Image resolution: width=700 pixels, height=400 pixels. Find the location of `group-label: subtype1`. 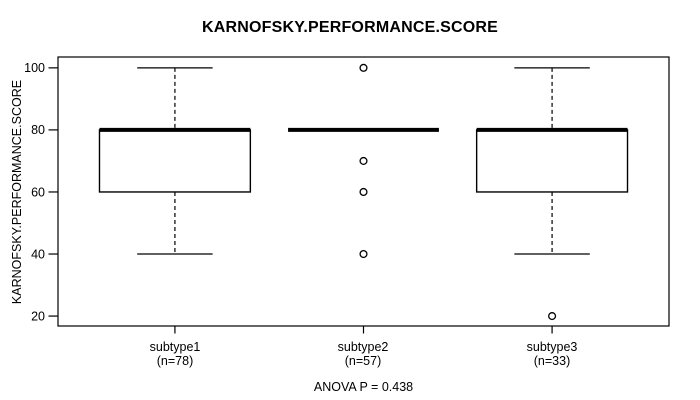

group-label: subtype1 is located at coordinates (175, 347).